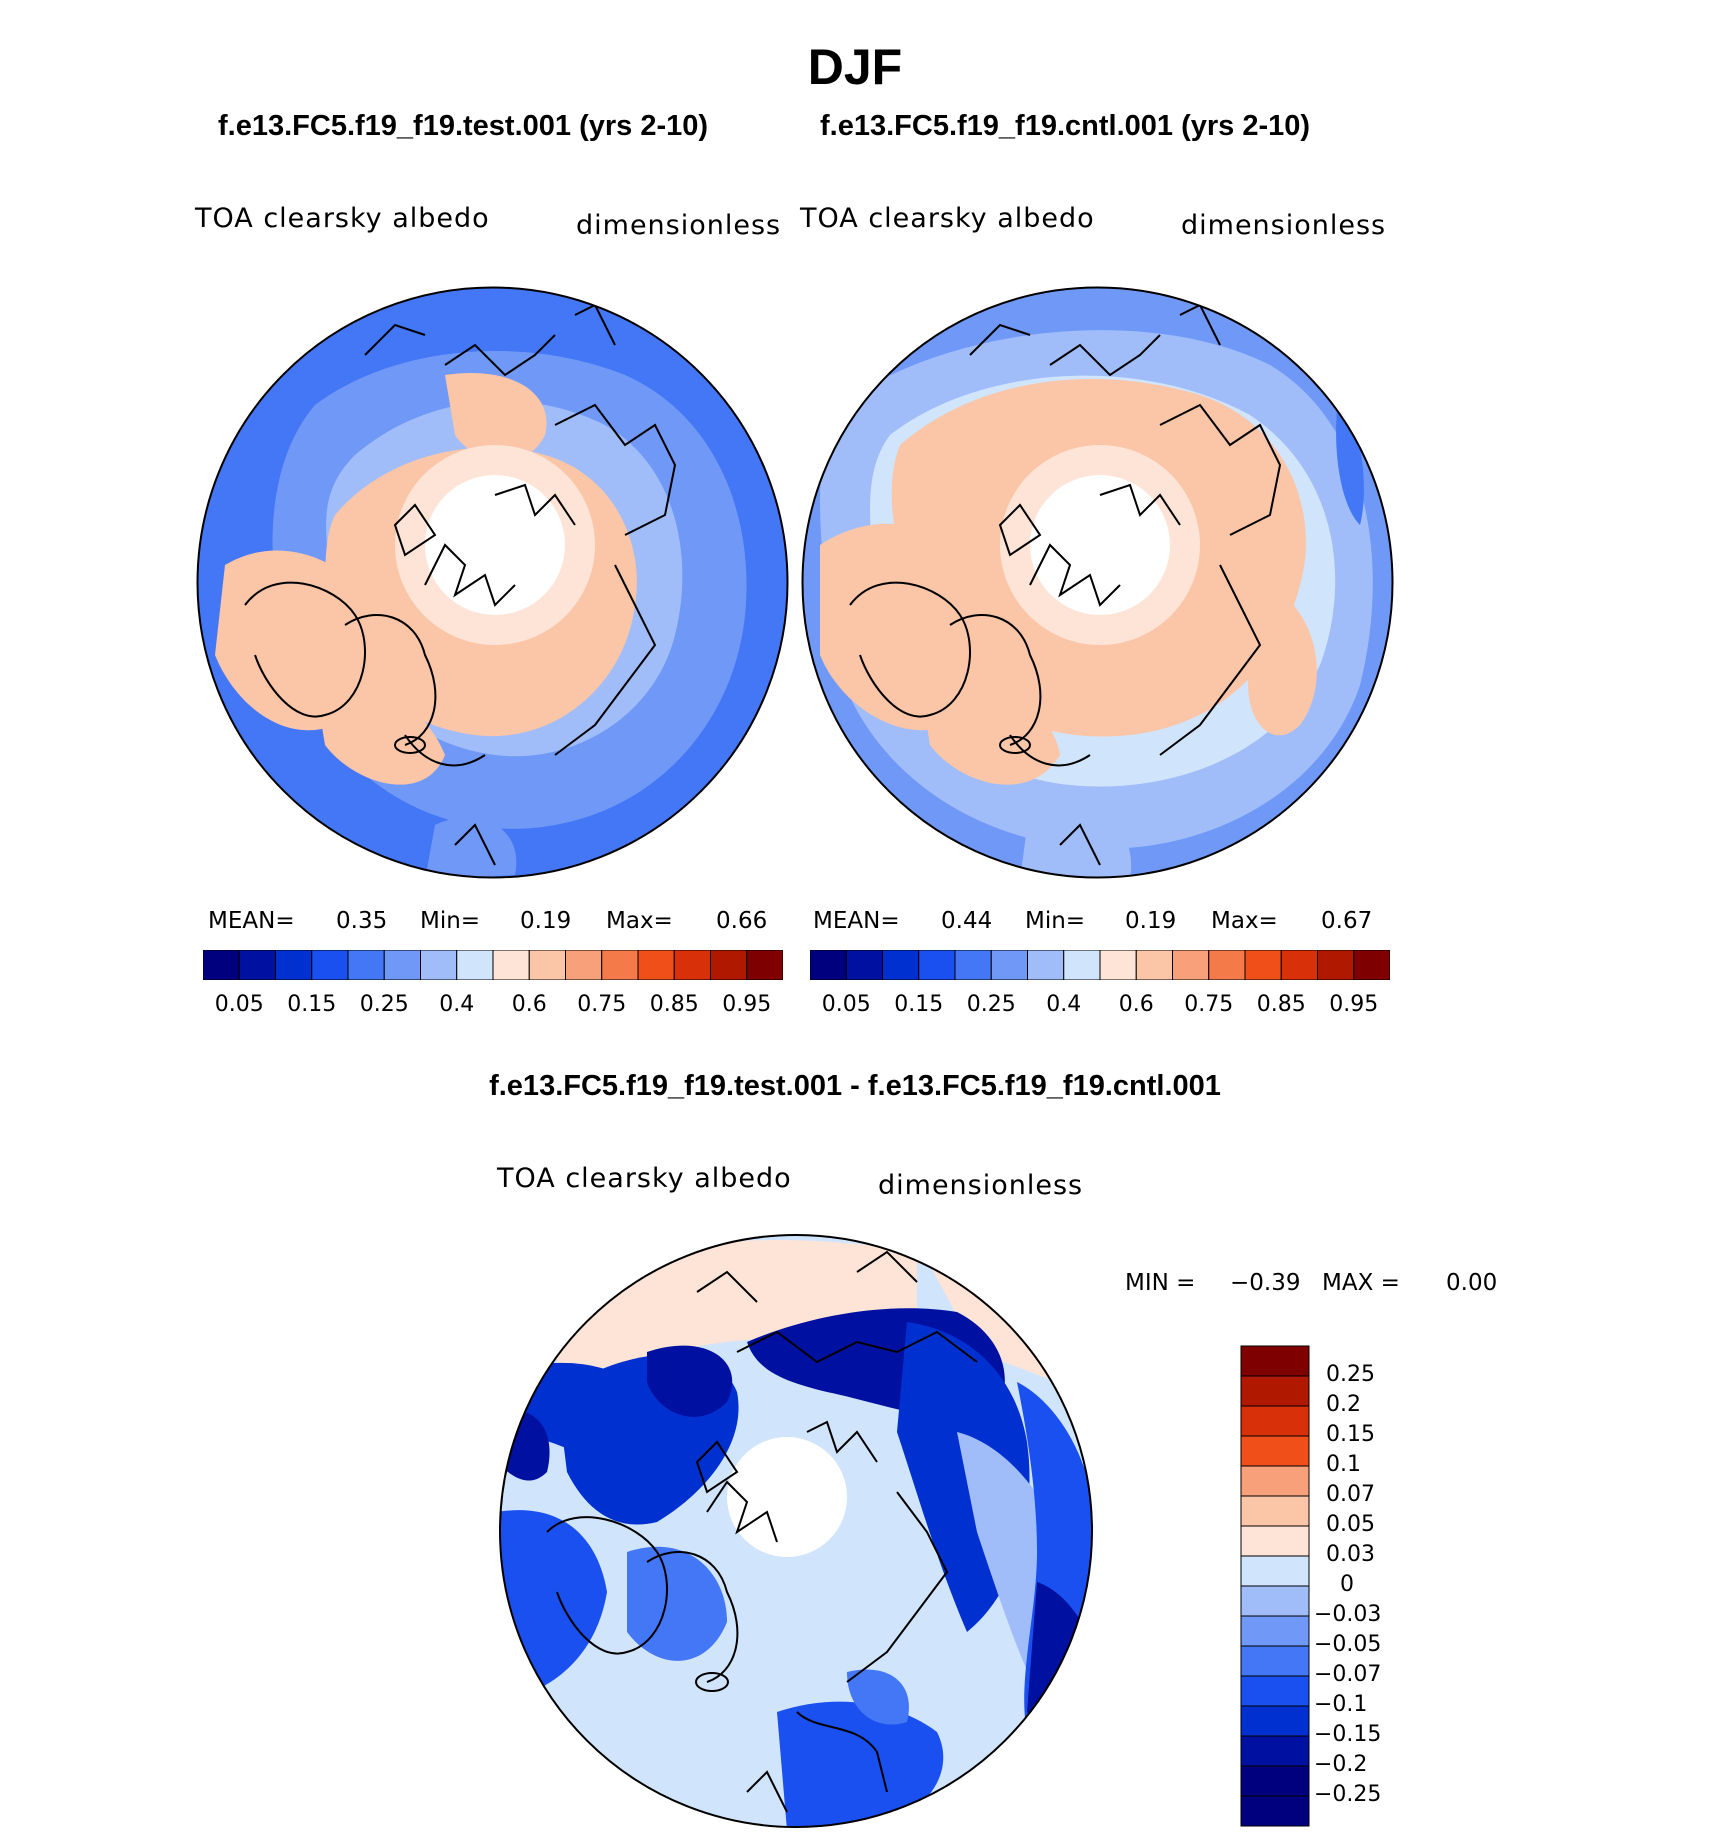  What do you see at coordinates (1100, 1007) in the screenshot?
I see `cntl-colorbar-labels: 0.05 0.15 0.25 0.4 0.6 0.75 0.85 0.95` at bounding box center [1100, 1007].